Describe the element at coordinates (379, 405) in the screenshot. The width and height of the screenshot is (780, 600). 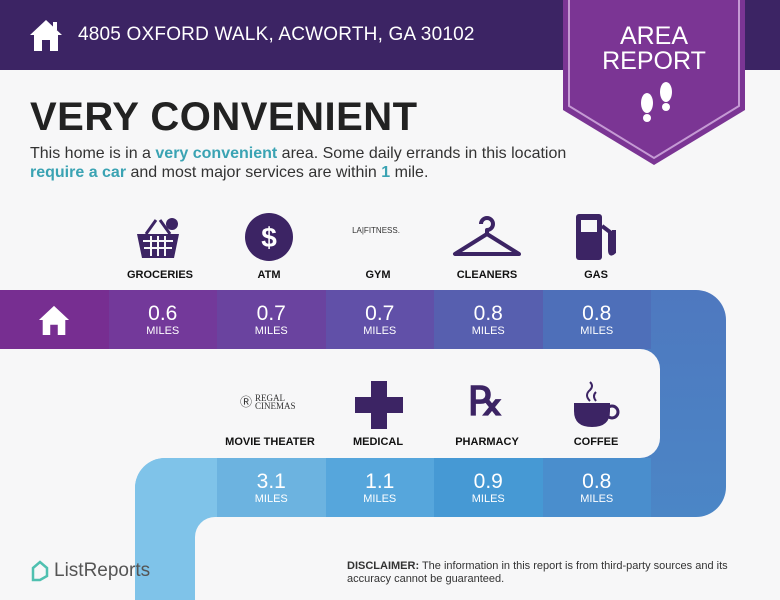
I see `medical-cross-icon` at that location.